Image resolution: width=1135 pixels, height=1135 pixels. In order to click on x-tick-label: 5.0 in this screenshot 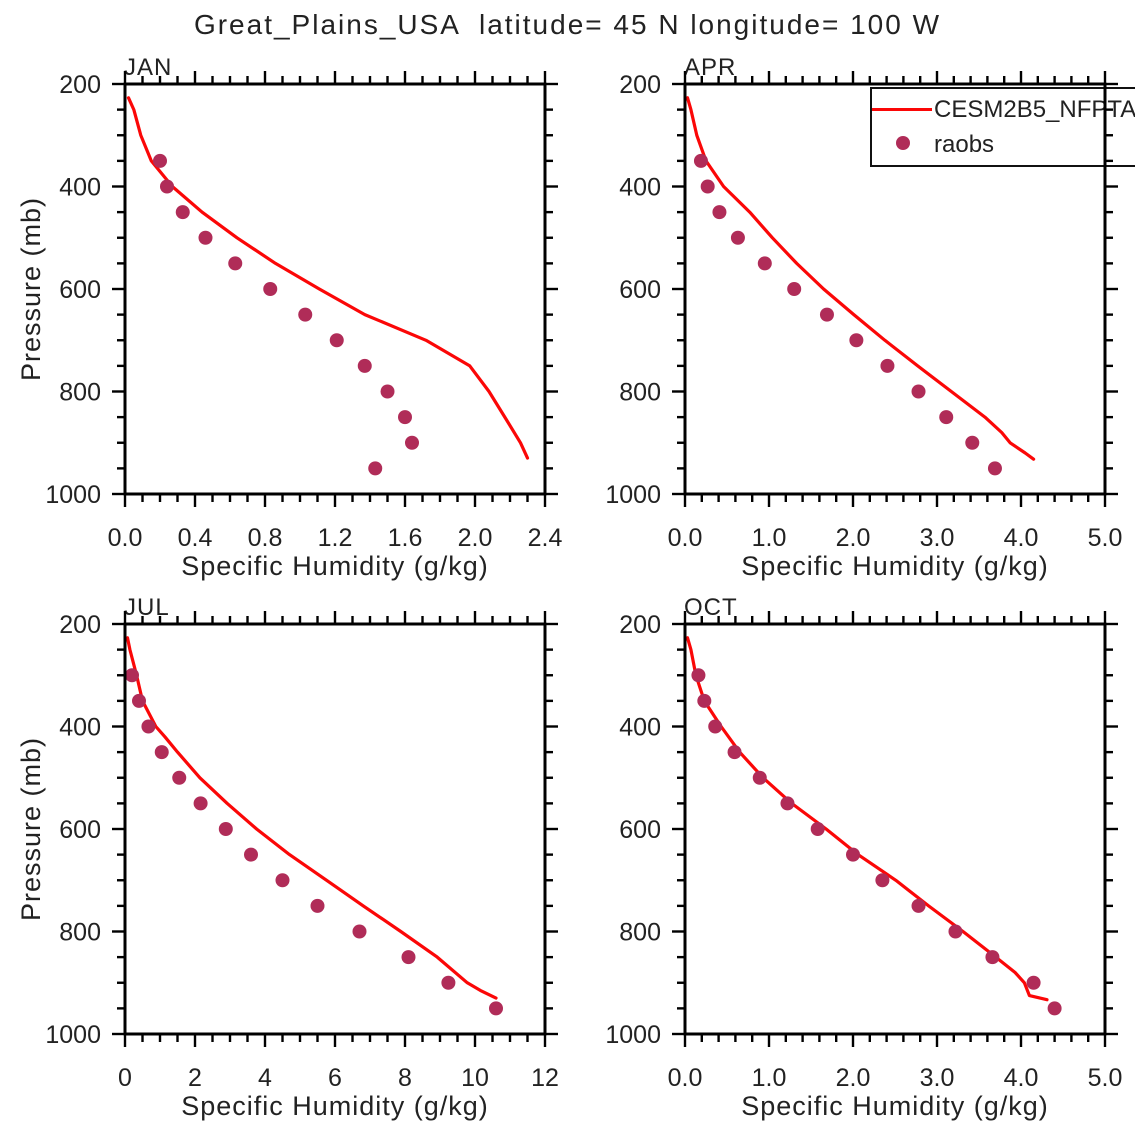, I will do `click(1105, 1078)`.